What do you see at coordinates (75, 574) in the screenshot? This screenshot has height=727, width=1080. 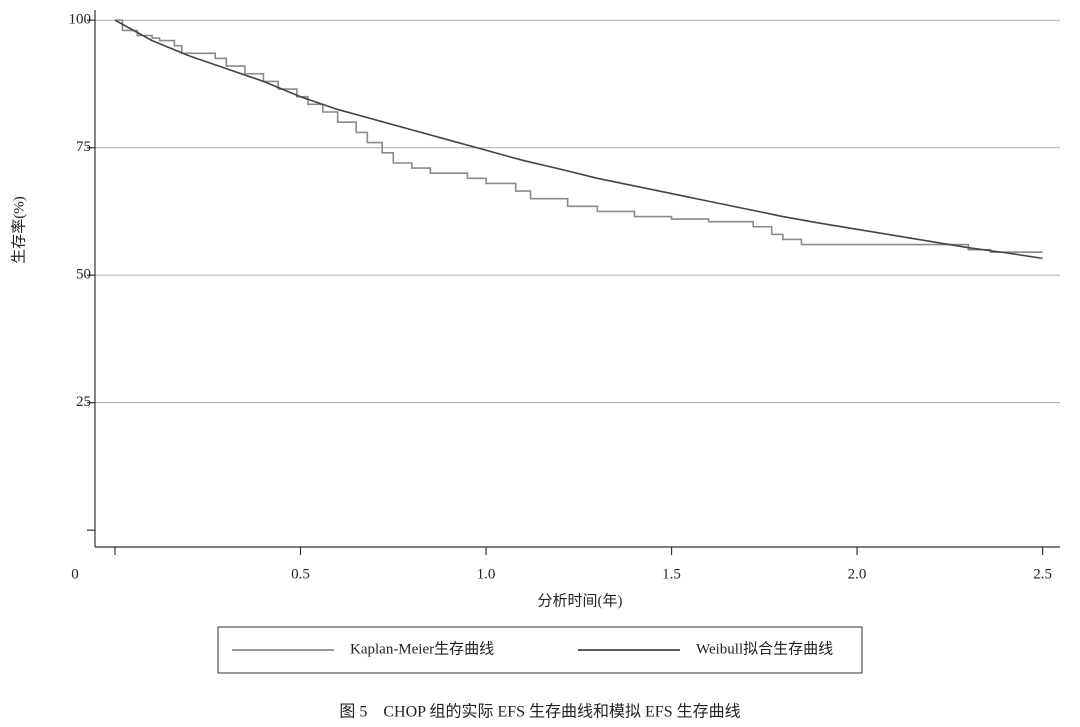 I see `x-tick-label: 0` at bounding box center [75, 574].